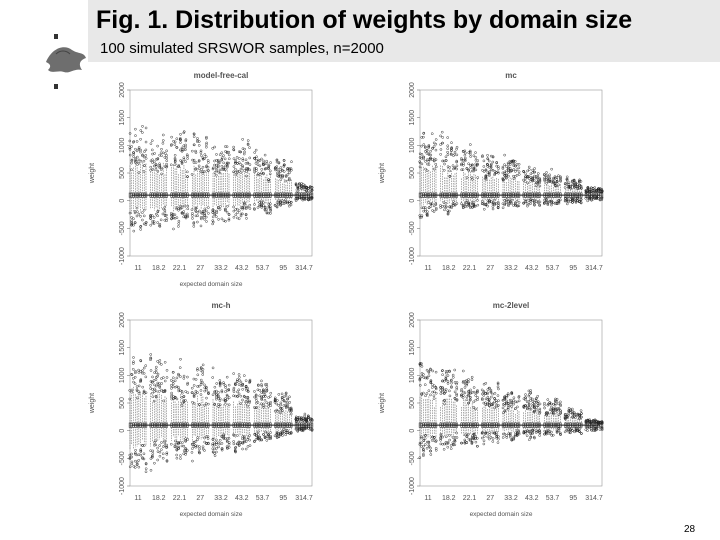 This screenshot has height=540, width=720. Describe the element at coordinates (427, 268) in the screenshot. I see `x-tick-label: 11` at that location.